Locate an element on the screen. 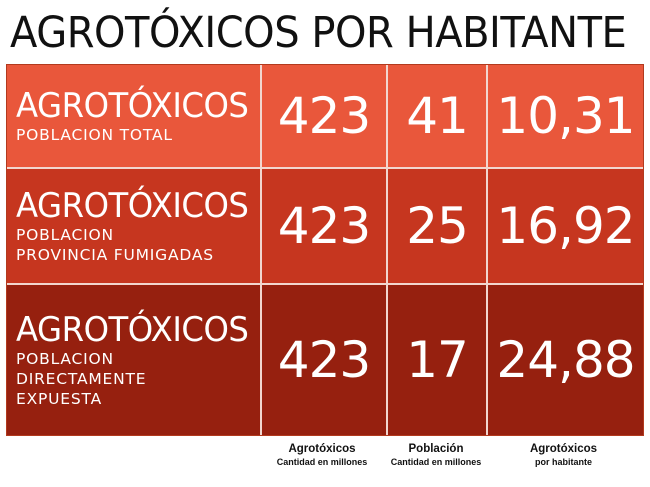 The height and width of the screenshot is (487, 650). poblacion-value: 17 is located at coordinates (437, 360).